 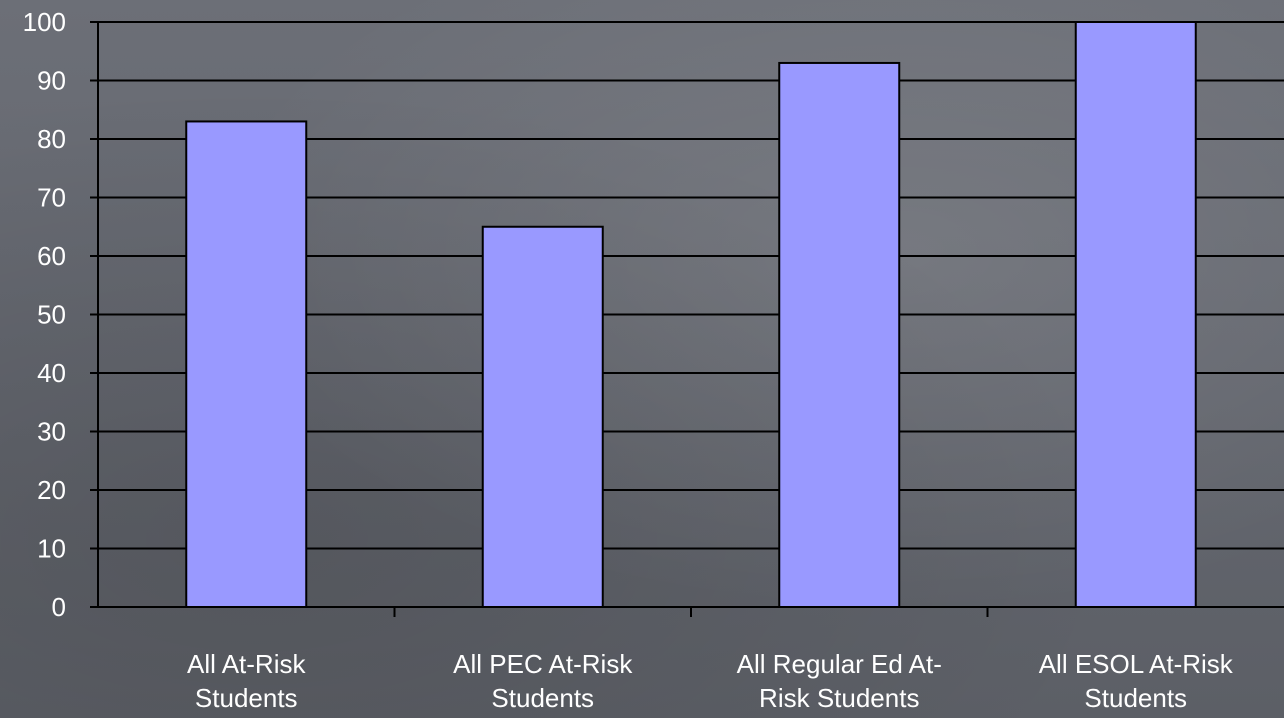 I want to click on y-tick-label: 70, so click(x=51, y=198).